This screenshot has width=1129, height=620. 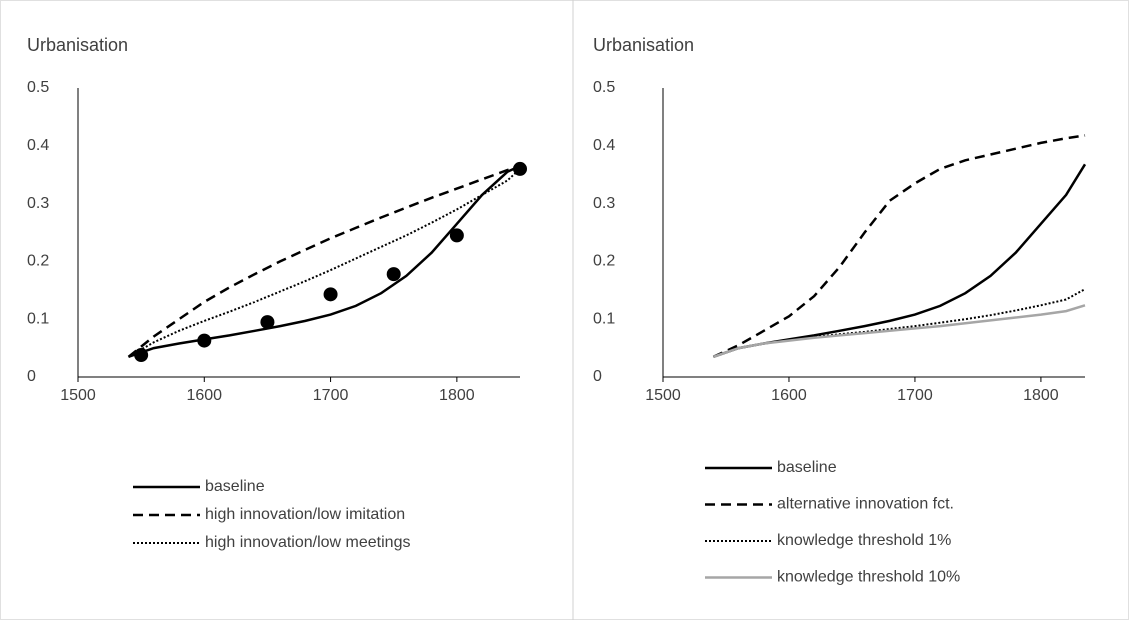 What do you see at coordinates (864, 540) in the screenshot?
I see `legend-label: knowledge threshold 1%` at bounding box center [864, 540].